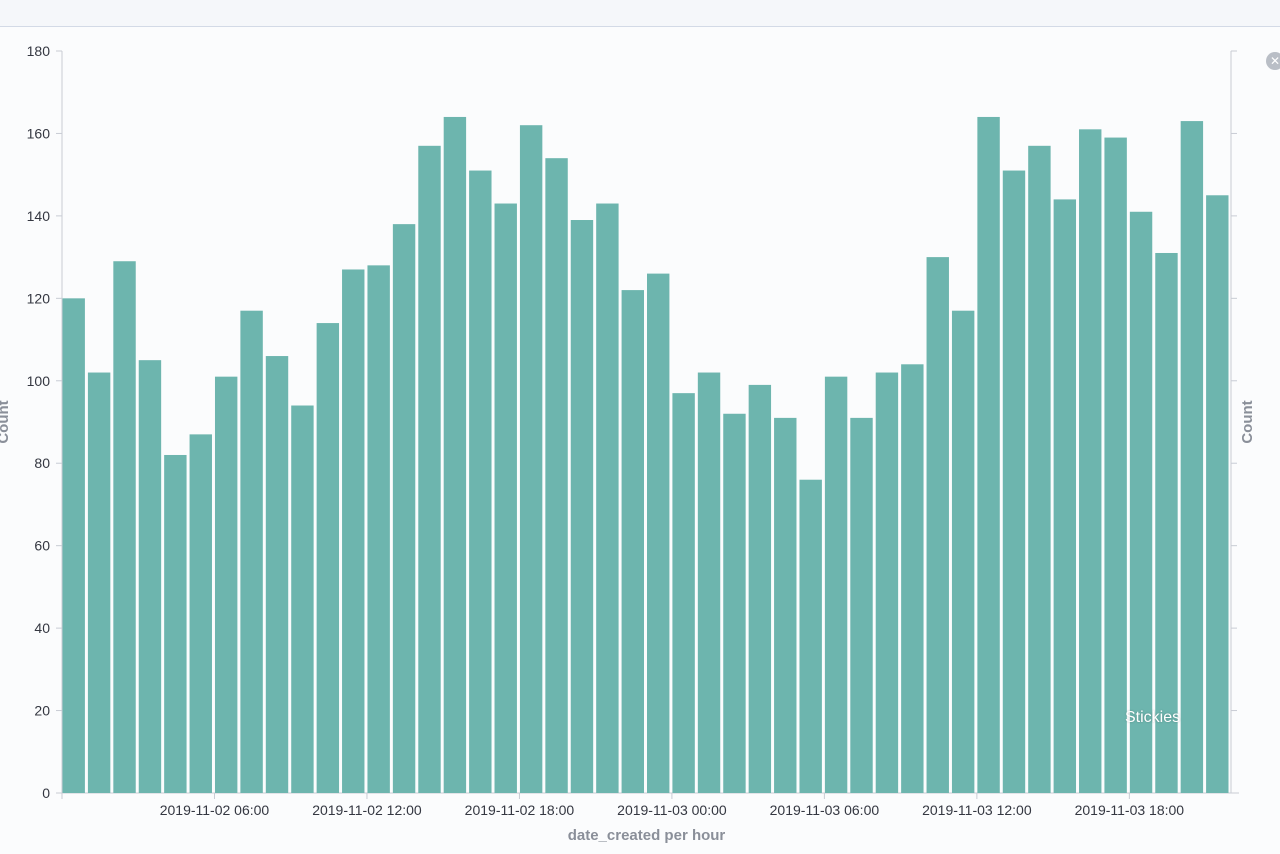 Image resolution: width=1280 pixels, height=854 pixels. I want to click on y-tick-label: 140, so click(39, 216).